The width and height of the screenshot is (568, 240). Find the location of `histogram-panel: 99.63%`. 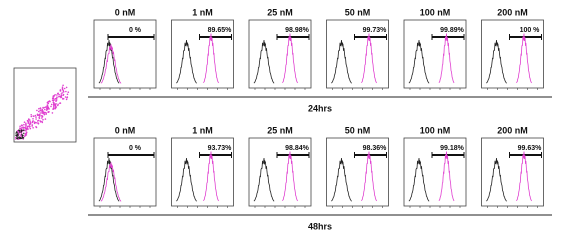

histogram-panel: 99.63% is located at coordinates (512, 172).